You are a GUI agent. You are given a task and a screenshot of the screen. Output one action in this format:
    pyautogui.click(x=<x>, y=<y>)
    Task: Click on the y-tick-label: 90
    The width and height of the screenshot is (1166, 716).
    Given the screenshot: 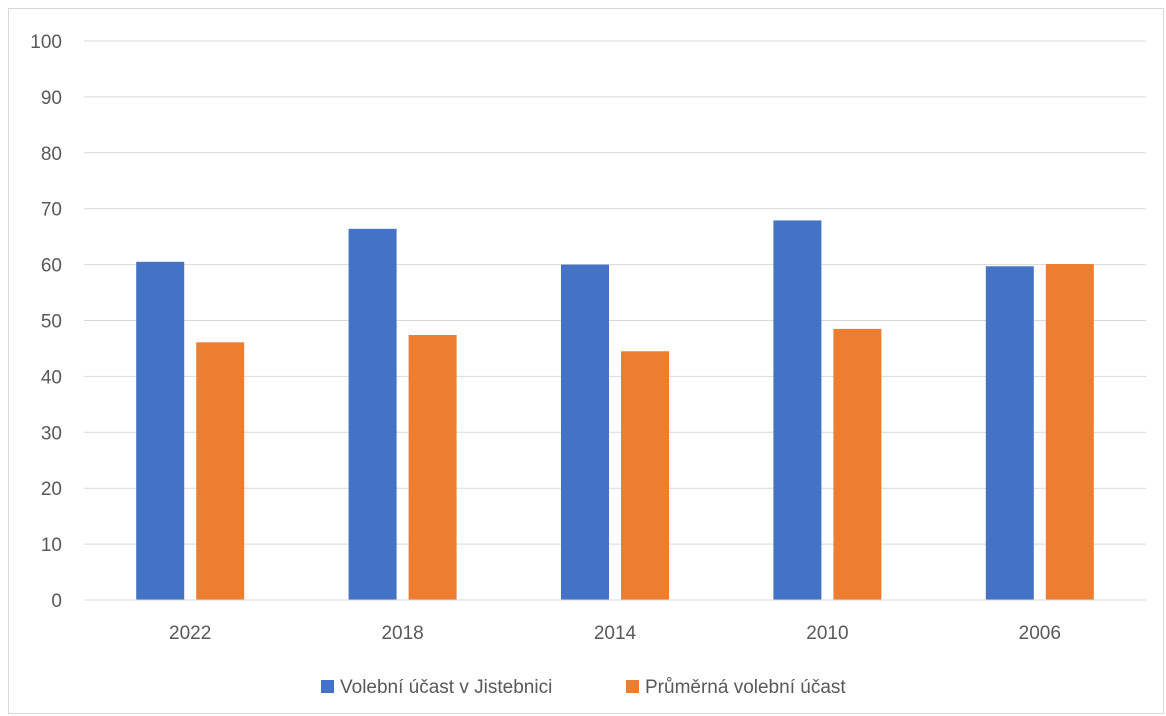 What is the action you would take?
    pyautogui.click(x=51, y=98)
    